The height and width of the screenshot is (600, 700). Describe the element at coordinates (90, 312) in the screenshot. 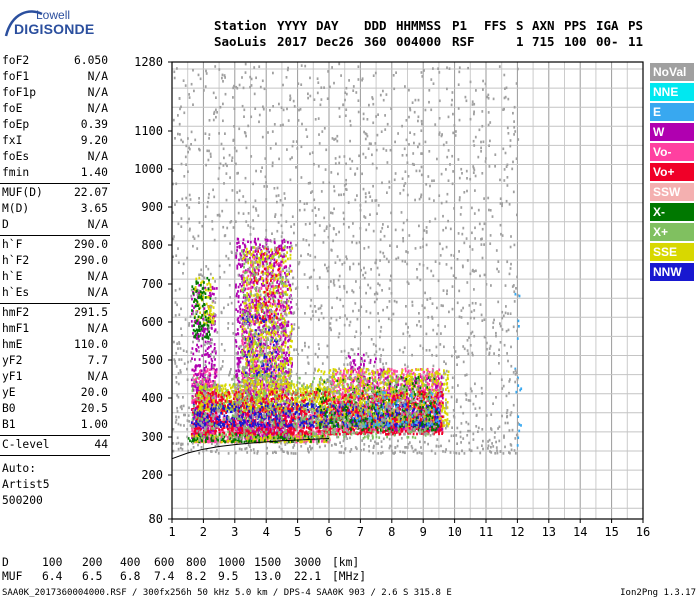

I see `param-value: 291.5` at that location.